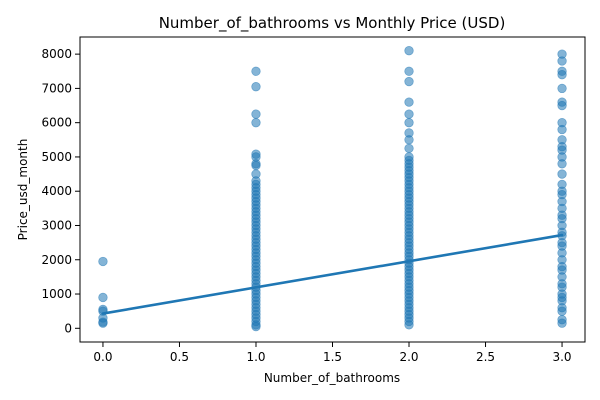 The image size is (600, 400). What do you see at coordinates (56, 225) in the screenshot?
I see `y-tick-label: 3000` at bounding box center [56, 225].